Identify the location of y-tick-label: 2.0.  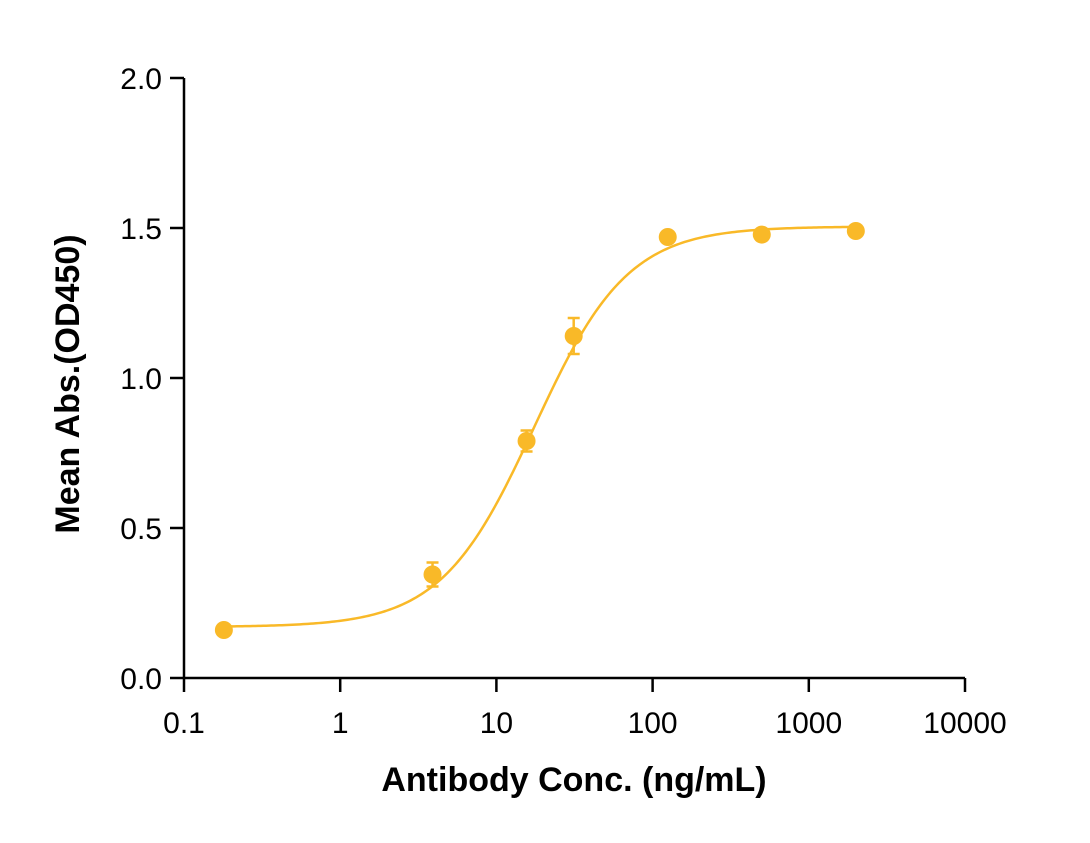
(141, 79).